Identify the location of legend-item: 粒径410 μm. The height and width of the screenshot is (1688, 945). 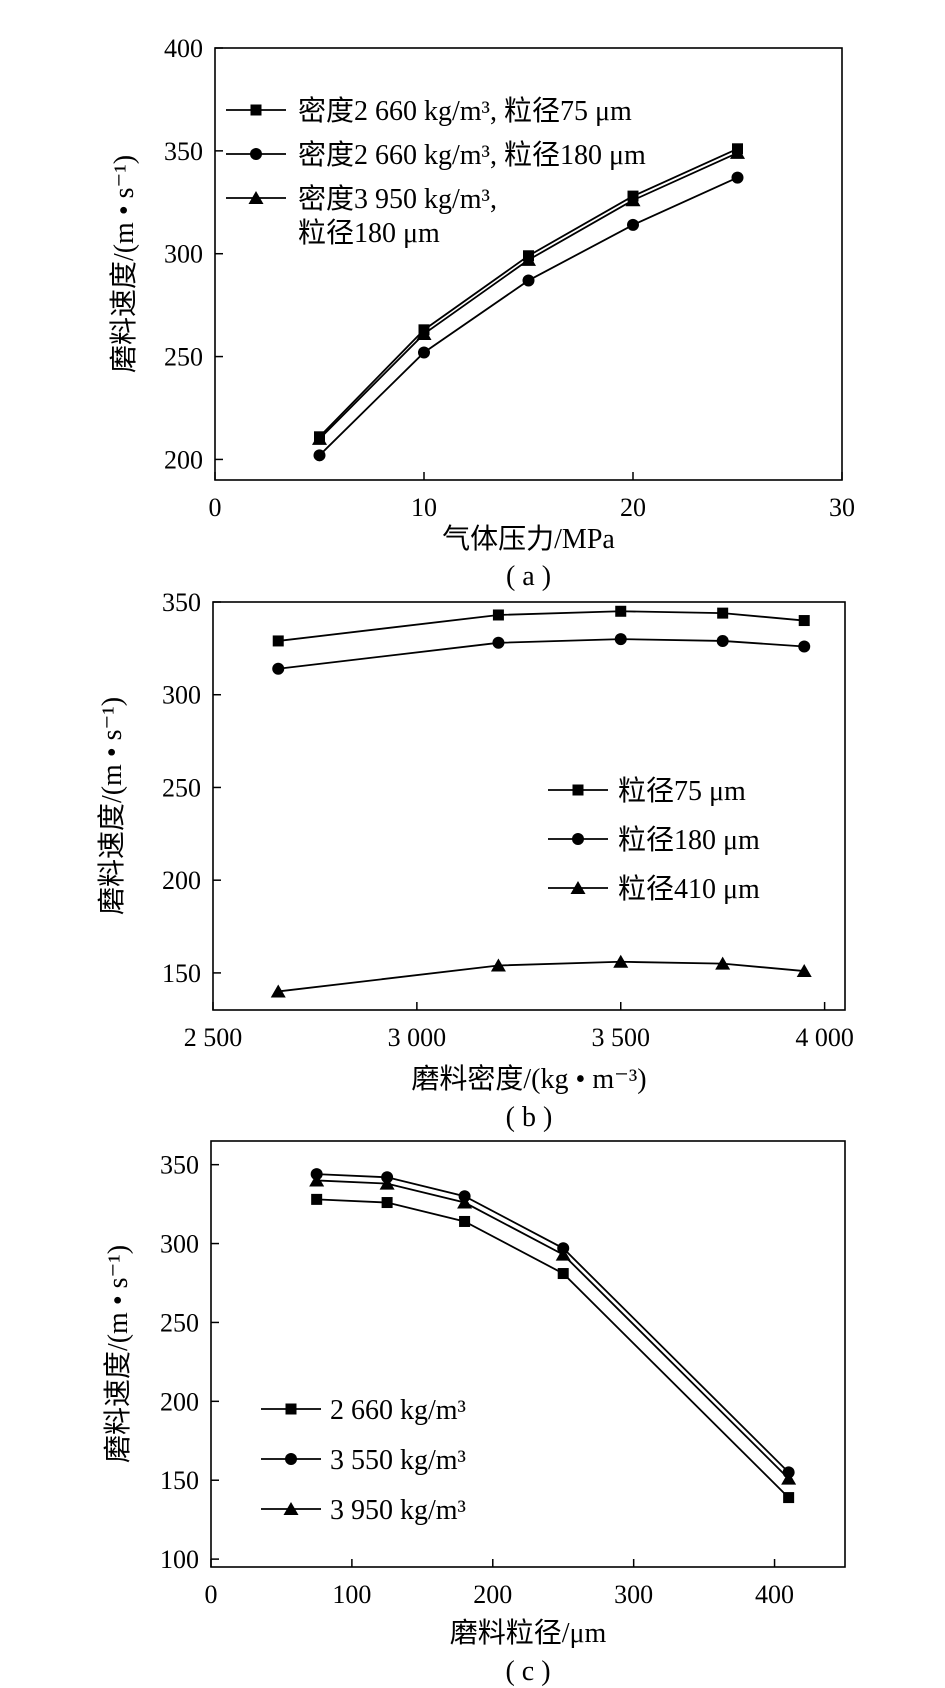
(654, 889).